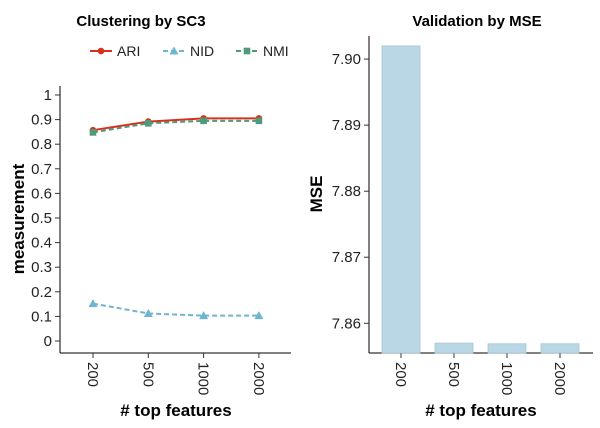 Image resolution: width=600 pixels, height=428 pixels. What do you see at coordinates (41, 193) in the screenshot?
I see `y-tick-label: 0.6` at bounding box center [41, 193].